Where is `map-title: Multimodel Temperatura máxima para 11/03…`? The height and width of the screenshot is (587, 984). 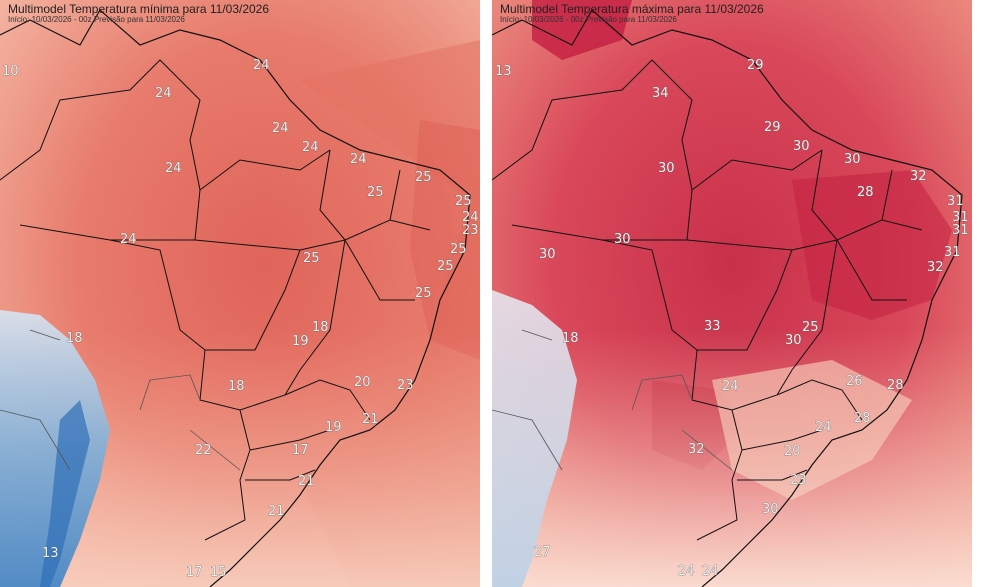 map-title: Multimodel Temperatura máxima para 11/03… is located at coordinates (632, 9).